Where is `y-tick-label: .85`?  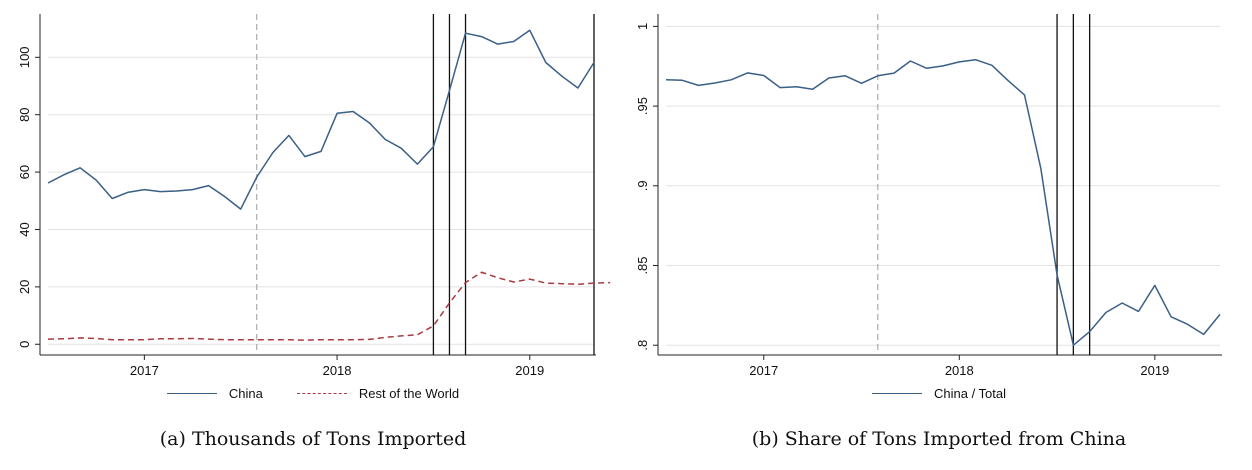
y-tick-label: .85 is located at coordinates (642, 265).